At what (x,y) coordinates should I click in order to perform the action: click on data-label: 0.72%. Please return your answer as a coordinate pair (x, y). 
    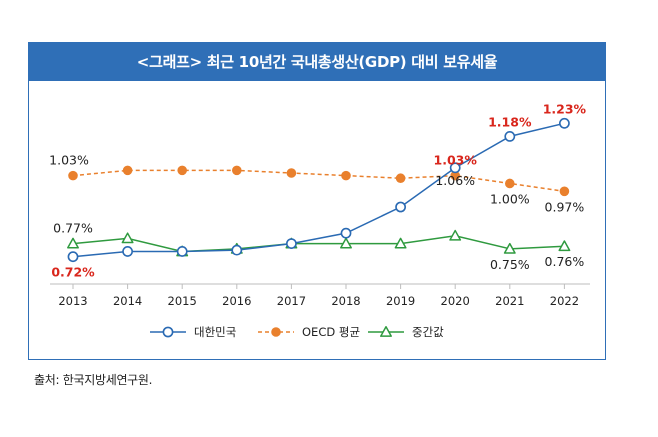
    Looking at the image, I should click on (73, 272).